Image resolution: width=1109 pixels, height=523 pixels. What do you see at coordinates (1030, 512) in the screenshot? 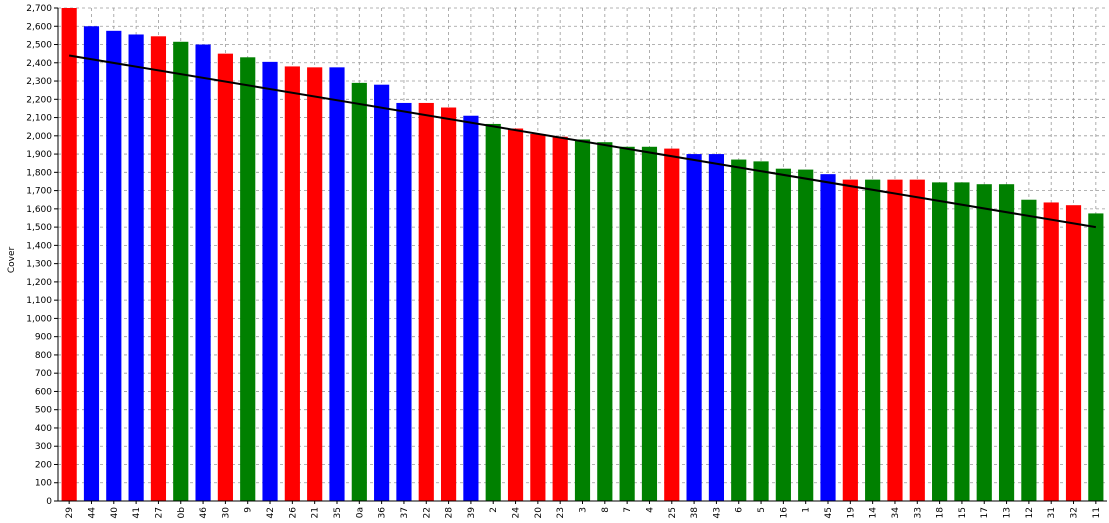
I see `x-tick-label: 12` at bounding box center [1030, 512].